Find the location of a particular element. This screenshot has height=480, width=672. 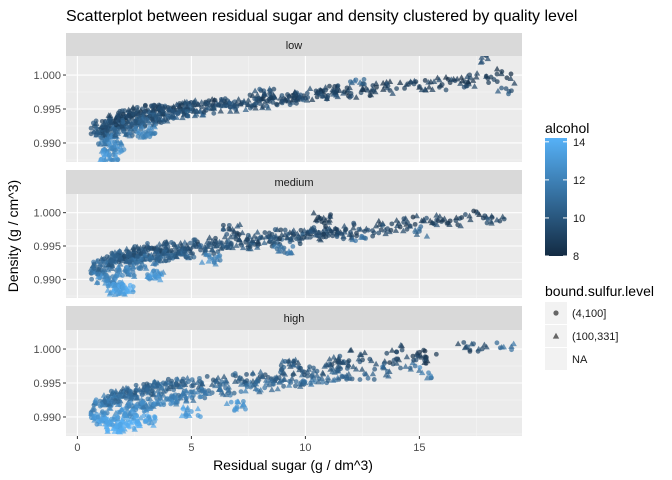

x-axis-label: Residual sugar (g / dm^3) is located at coordinates (293, 465).